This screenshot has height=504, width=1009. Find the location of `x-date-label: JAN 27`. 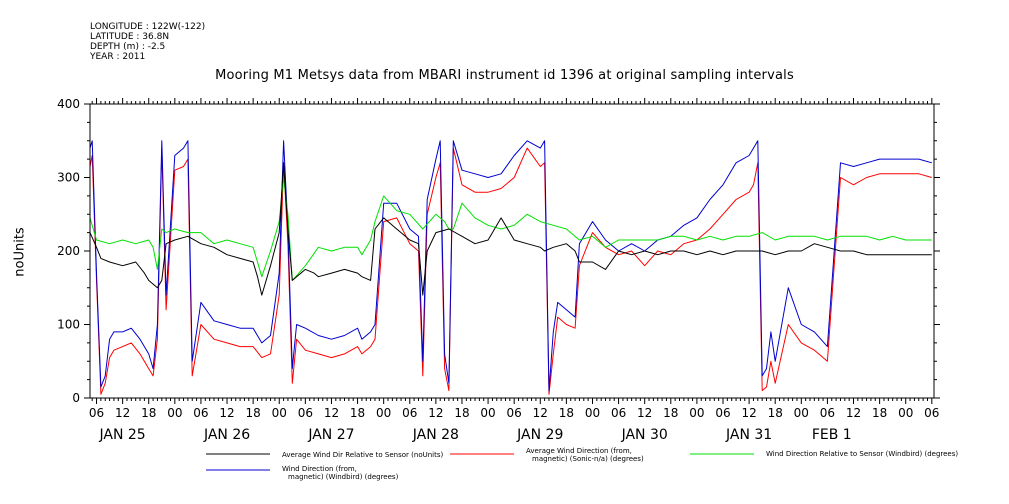

x-date-label: JAN 27 is located at coordinates (330, 435).